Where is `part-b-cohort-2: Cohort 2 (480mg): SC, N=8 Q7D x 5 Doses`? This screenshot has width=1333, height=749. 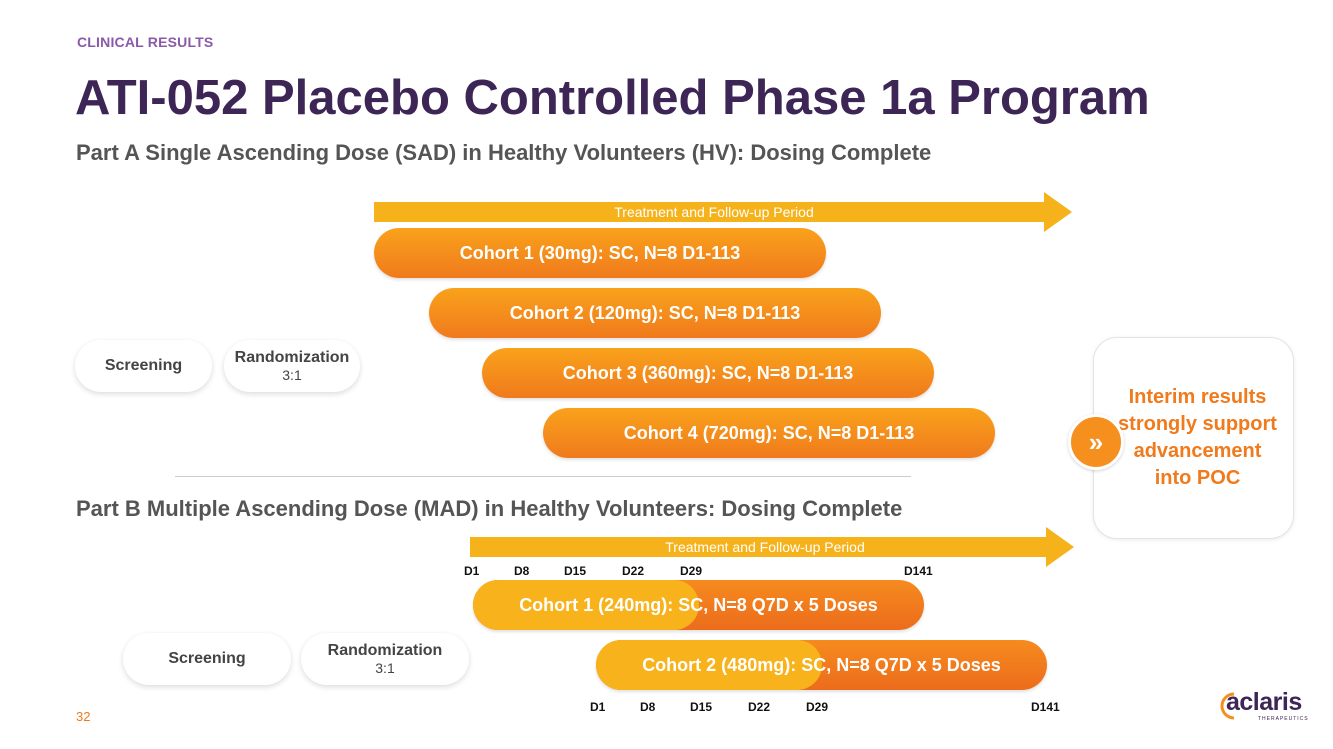 part-b-cohort-2: Cohort 2 (480mg): SC, N=8 Q7D x 5 Doses is located at coordinates (821, 665).